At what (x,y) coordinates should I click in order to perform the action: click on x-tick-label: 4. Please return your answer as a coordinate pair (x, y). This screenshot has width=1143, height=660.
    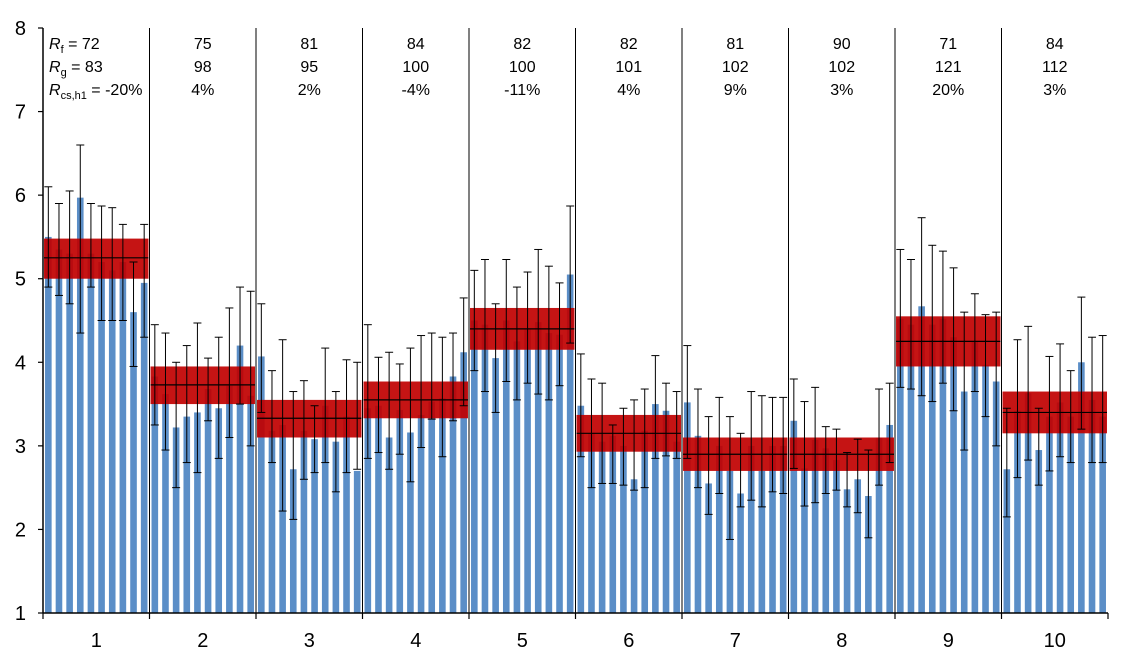
    Looking at the image, I should click on (415, 641).